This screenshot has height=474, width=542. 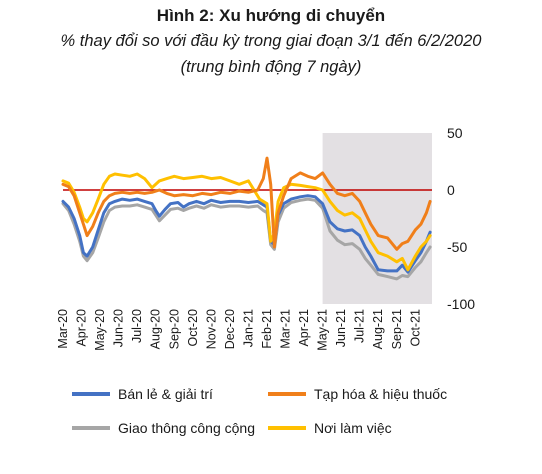 I want to click on x-tick-label: Sep-21, so click(x=397, y=329).